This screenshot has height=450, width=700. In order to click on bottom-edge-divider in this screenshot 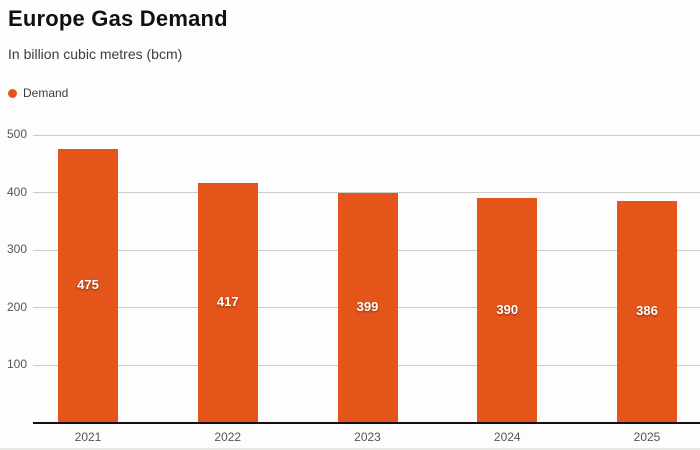, I will do `click(350, 449)`.